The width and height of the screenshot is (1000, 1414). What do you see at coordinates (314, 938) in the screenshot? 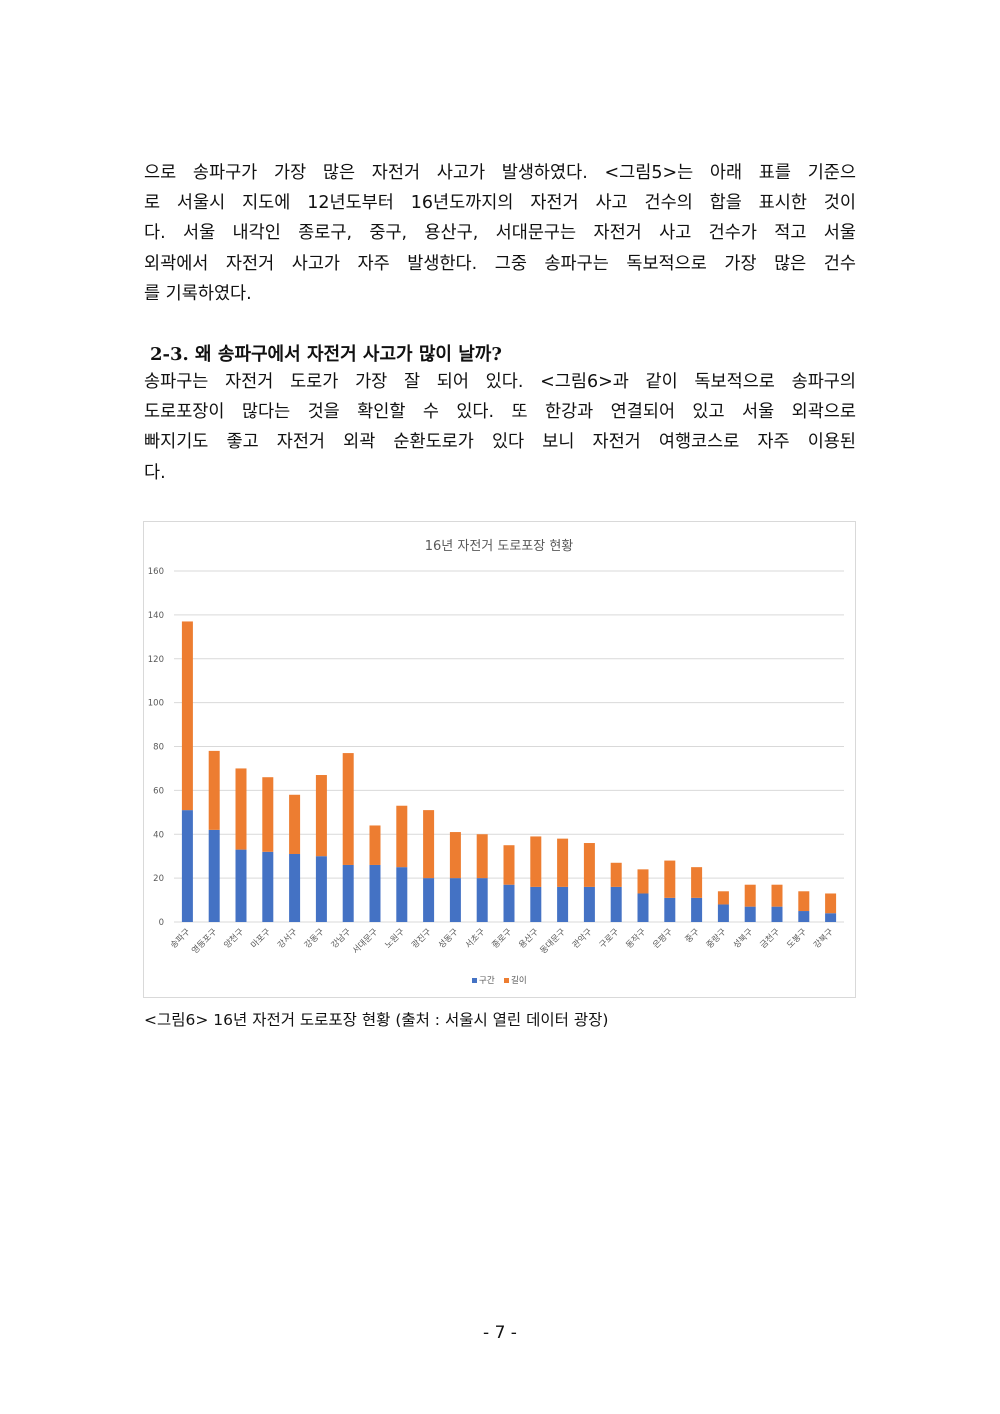
I see `x-tick-label: 강동구` at bounding box center [314, 938].